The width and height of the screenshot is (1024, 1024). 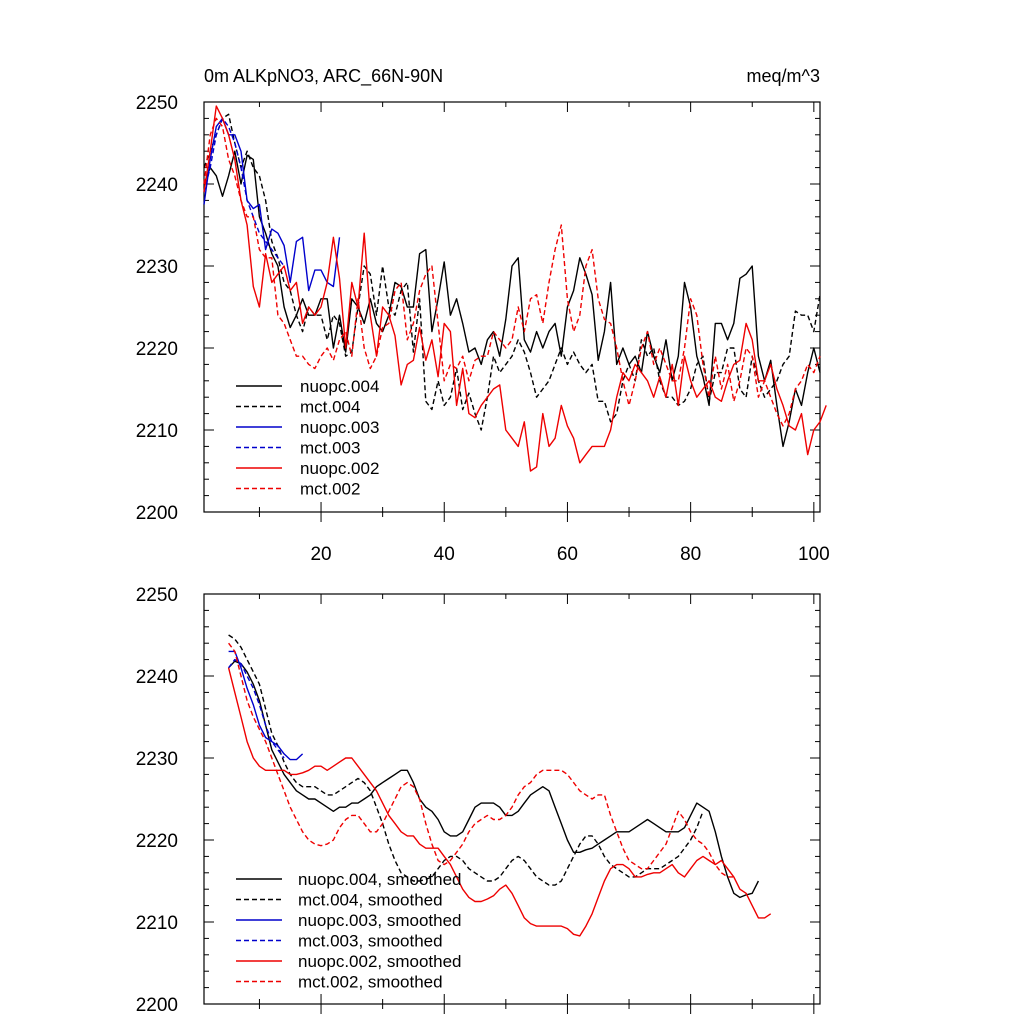 What do you see at coordinates (370, 982) in the screenshot?
I see `legend-label: mct.002, smoothed` at bounding box center [370, 982].